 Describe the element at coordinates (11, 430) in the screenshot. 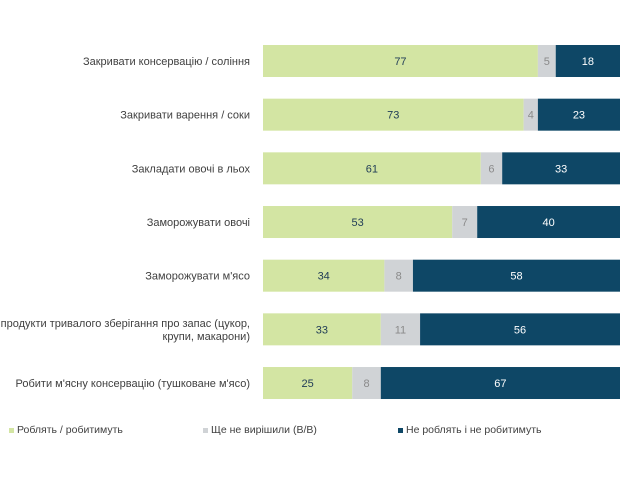

I see `legend-swatch-do` at that location.